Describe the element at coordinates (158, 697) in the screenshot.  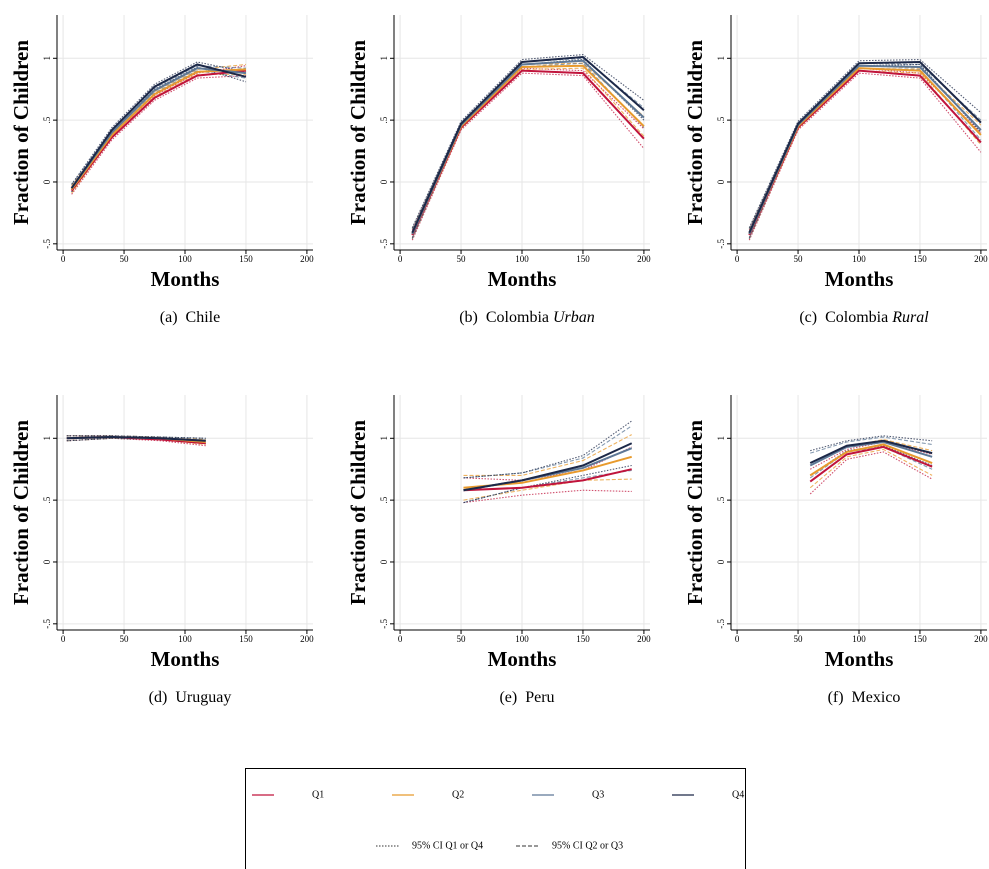
I see `caption-tag: (d)` at that location.